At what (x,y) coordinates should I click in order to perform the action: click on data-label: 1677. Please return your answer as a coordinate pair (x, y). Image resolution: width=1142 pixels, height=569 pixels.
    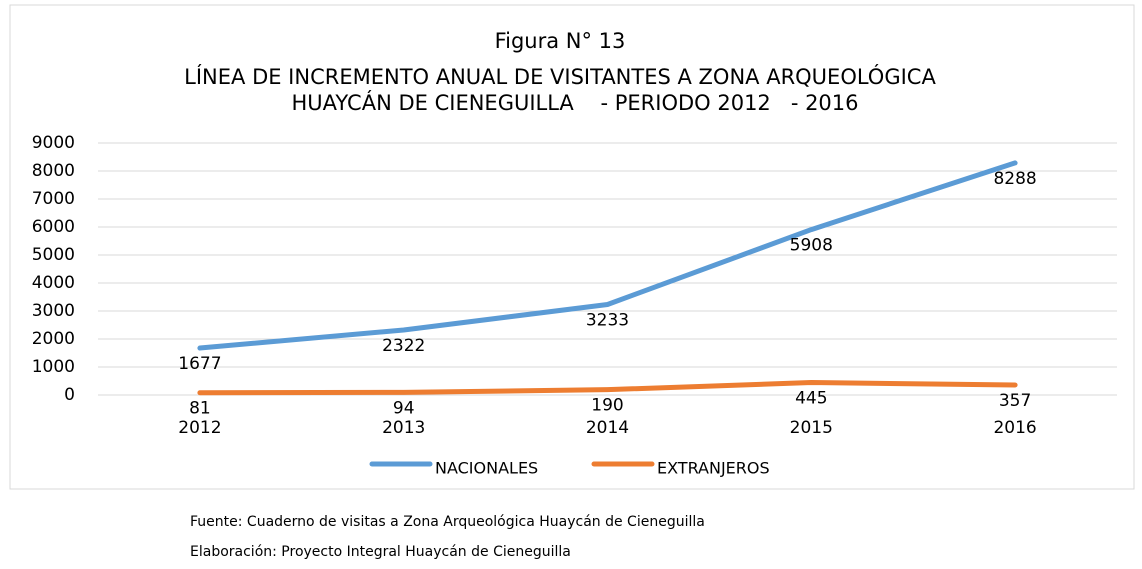
    Looking at the image, I should click on (199, 364).